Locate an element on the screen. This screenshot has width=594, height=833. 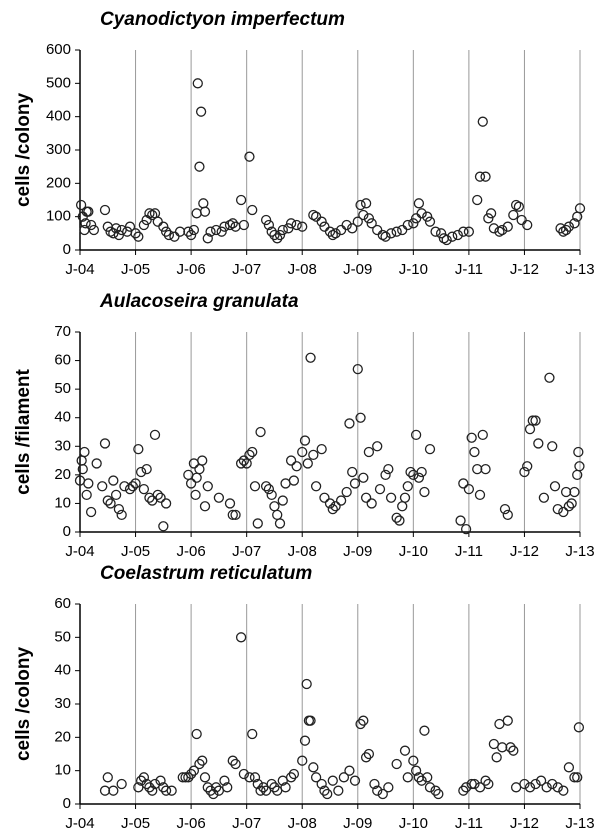
y-tick-label: 500 is located at coordinates (58, 82).